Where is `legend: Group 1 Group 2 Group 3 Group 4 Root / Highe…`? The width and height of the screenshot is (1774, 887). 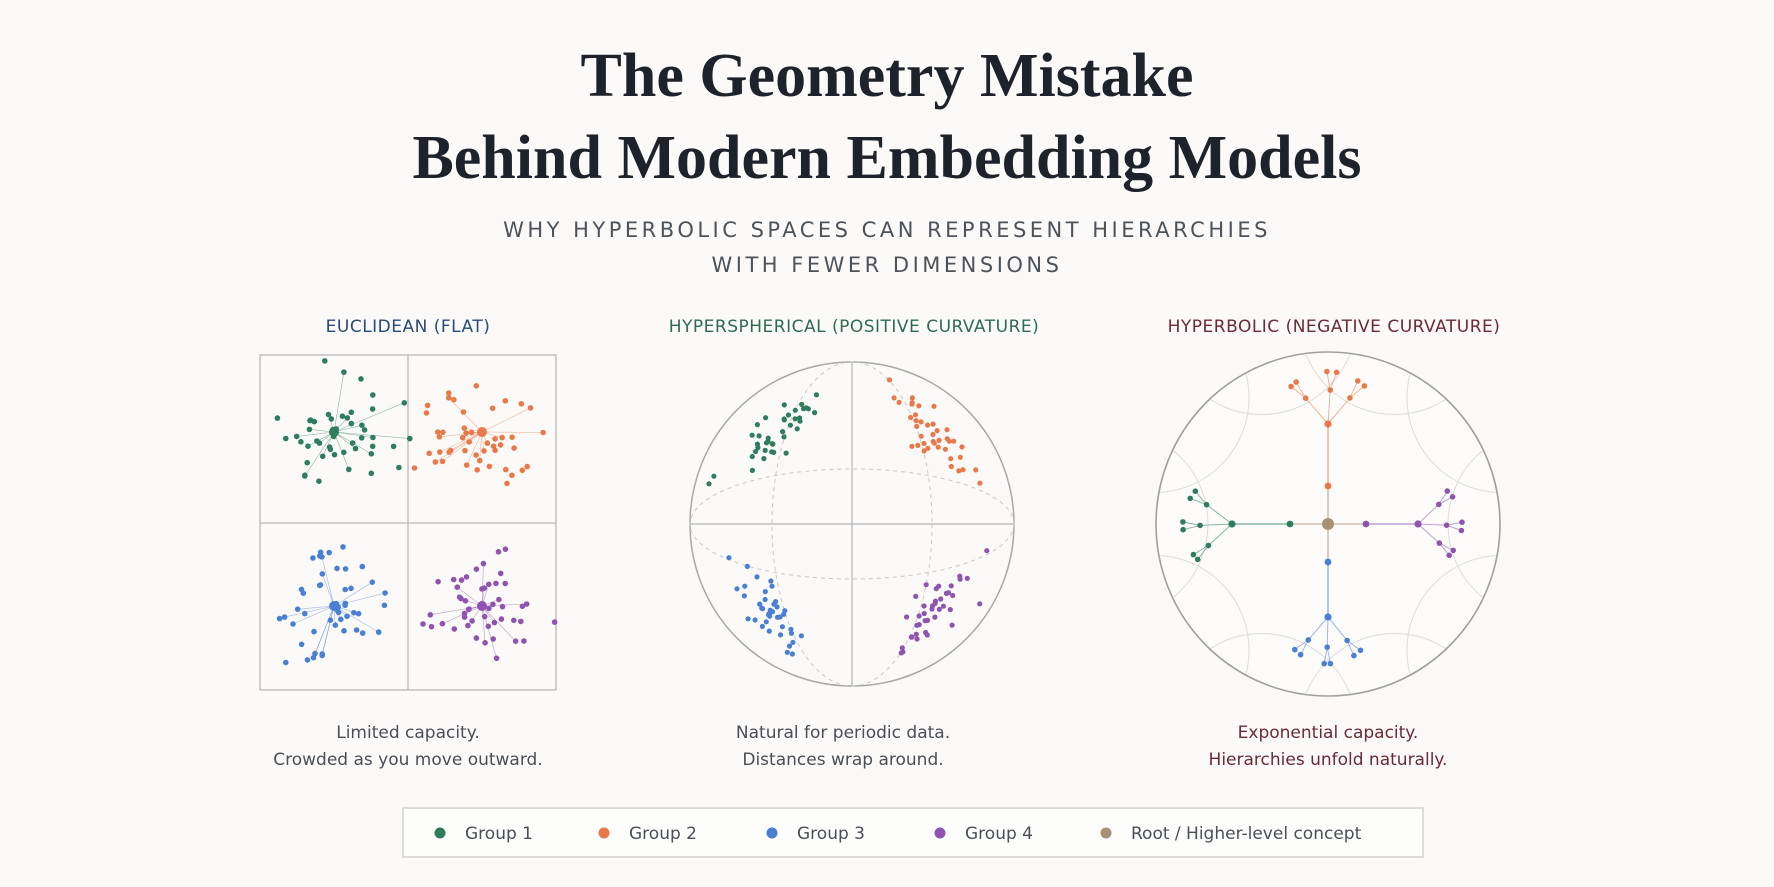 legend: Group 1 Group 2 Group 3 Group 4 Root / Highe… is located at coordinates (898, 834).